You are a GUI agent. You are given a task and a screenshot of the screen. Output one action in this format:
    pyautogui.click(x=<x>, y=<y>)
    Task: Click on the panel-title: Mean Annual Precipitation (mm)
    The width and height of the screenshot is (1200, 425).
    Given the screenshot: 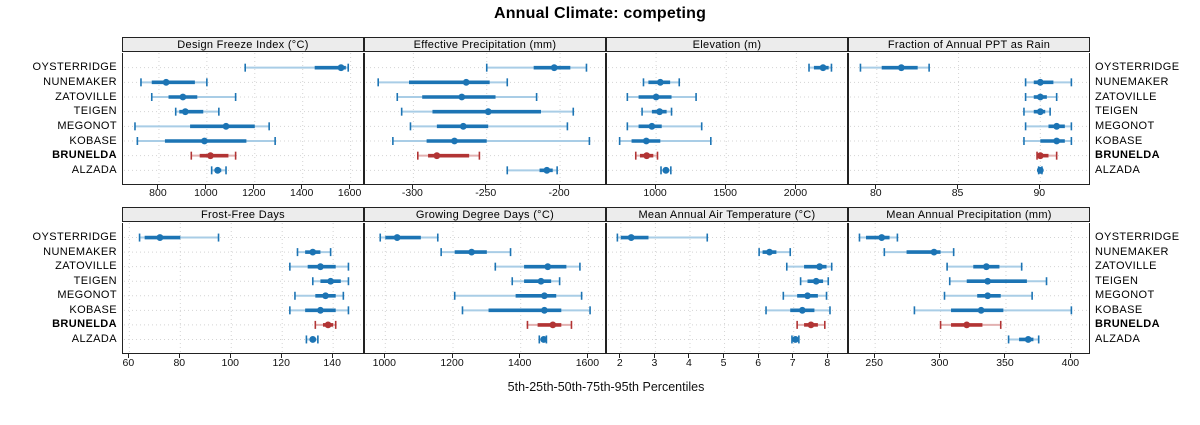 What is the action you would take?
    pyautogui.click(x=969, y=214)
    